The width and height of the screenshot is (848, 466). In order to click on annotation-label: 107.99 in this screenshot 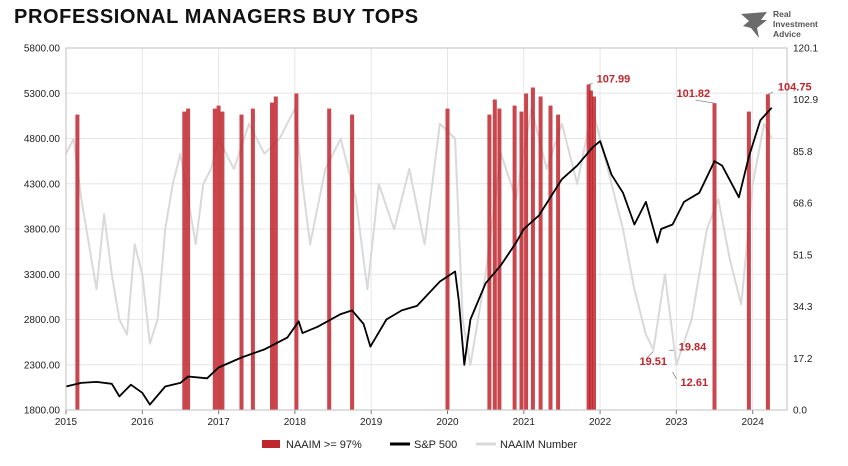, I will do `click(614, 79)`.